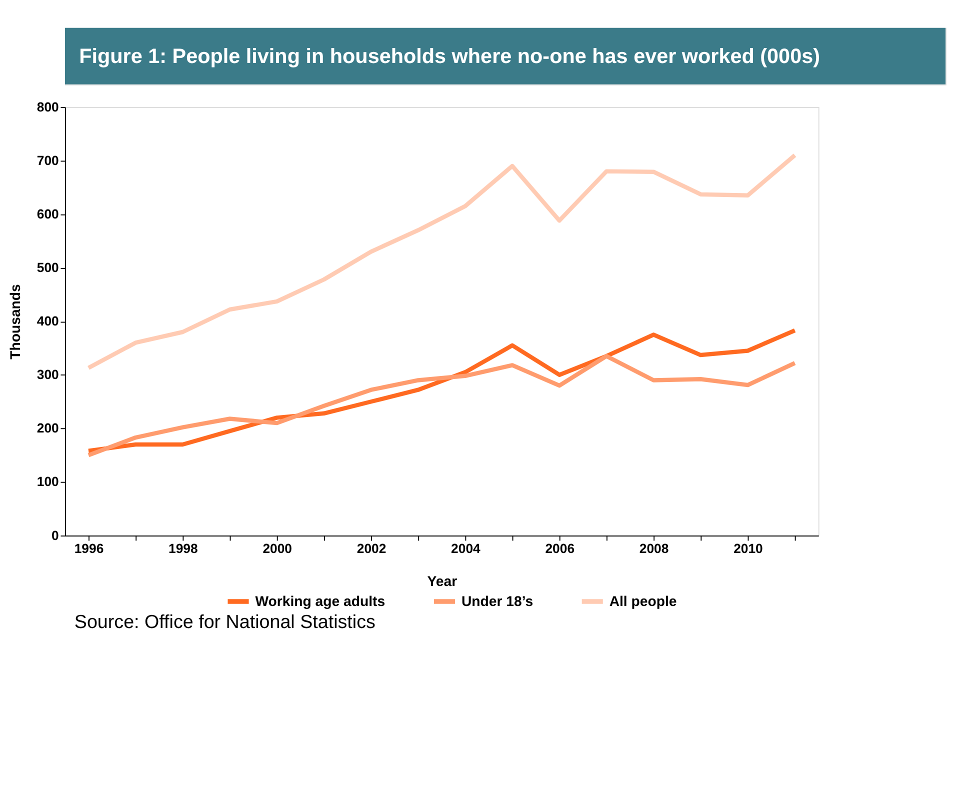 The height and width of the screenshot is (808, 954). I want to click on x-tick-label: 2000, so click(277, 548).